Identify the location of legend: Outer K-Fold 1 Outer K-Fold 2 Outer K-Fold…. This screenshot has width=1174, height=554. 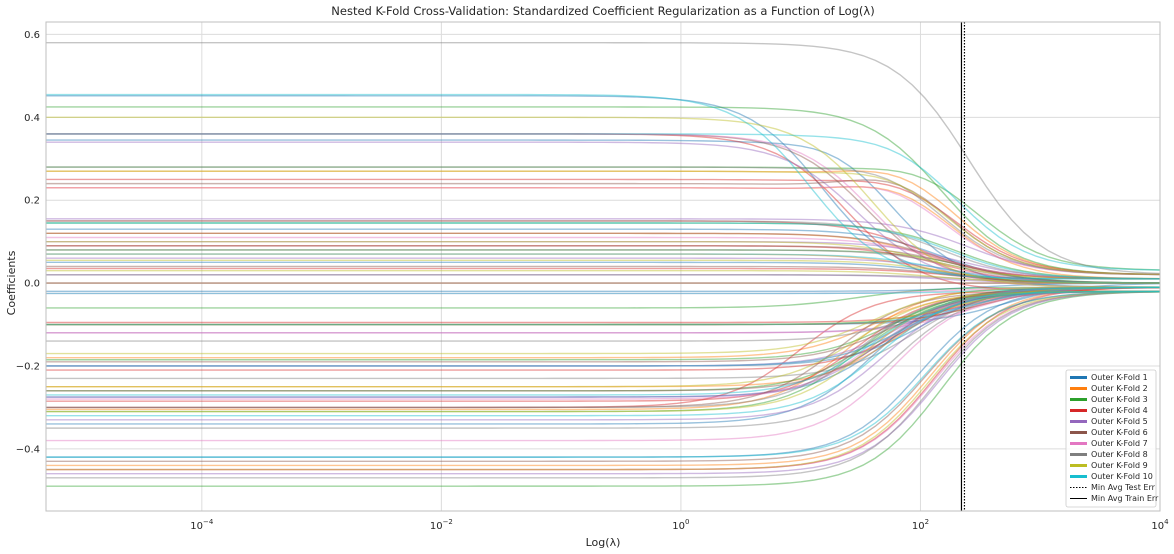
(1112, 438).